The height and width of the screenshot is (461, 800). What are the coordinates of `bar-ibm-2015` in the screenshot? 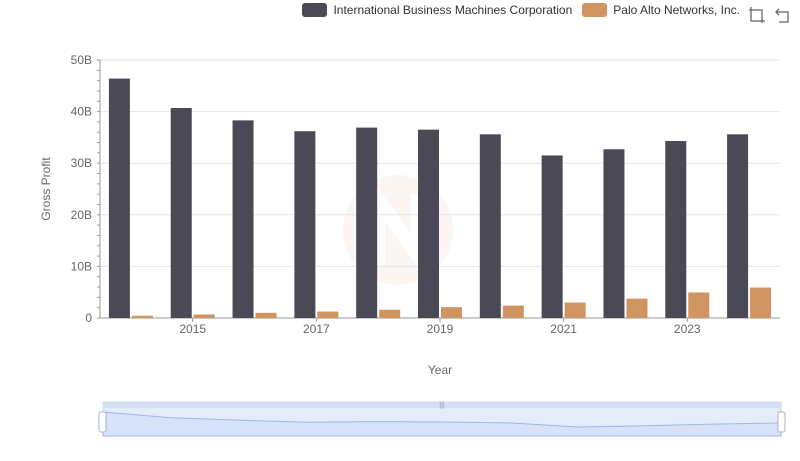 It's located at (181, 212).